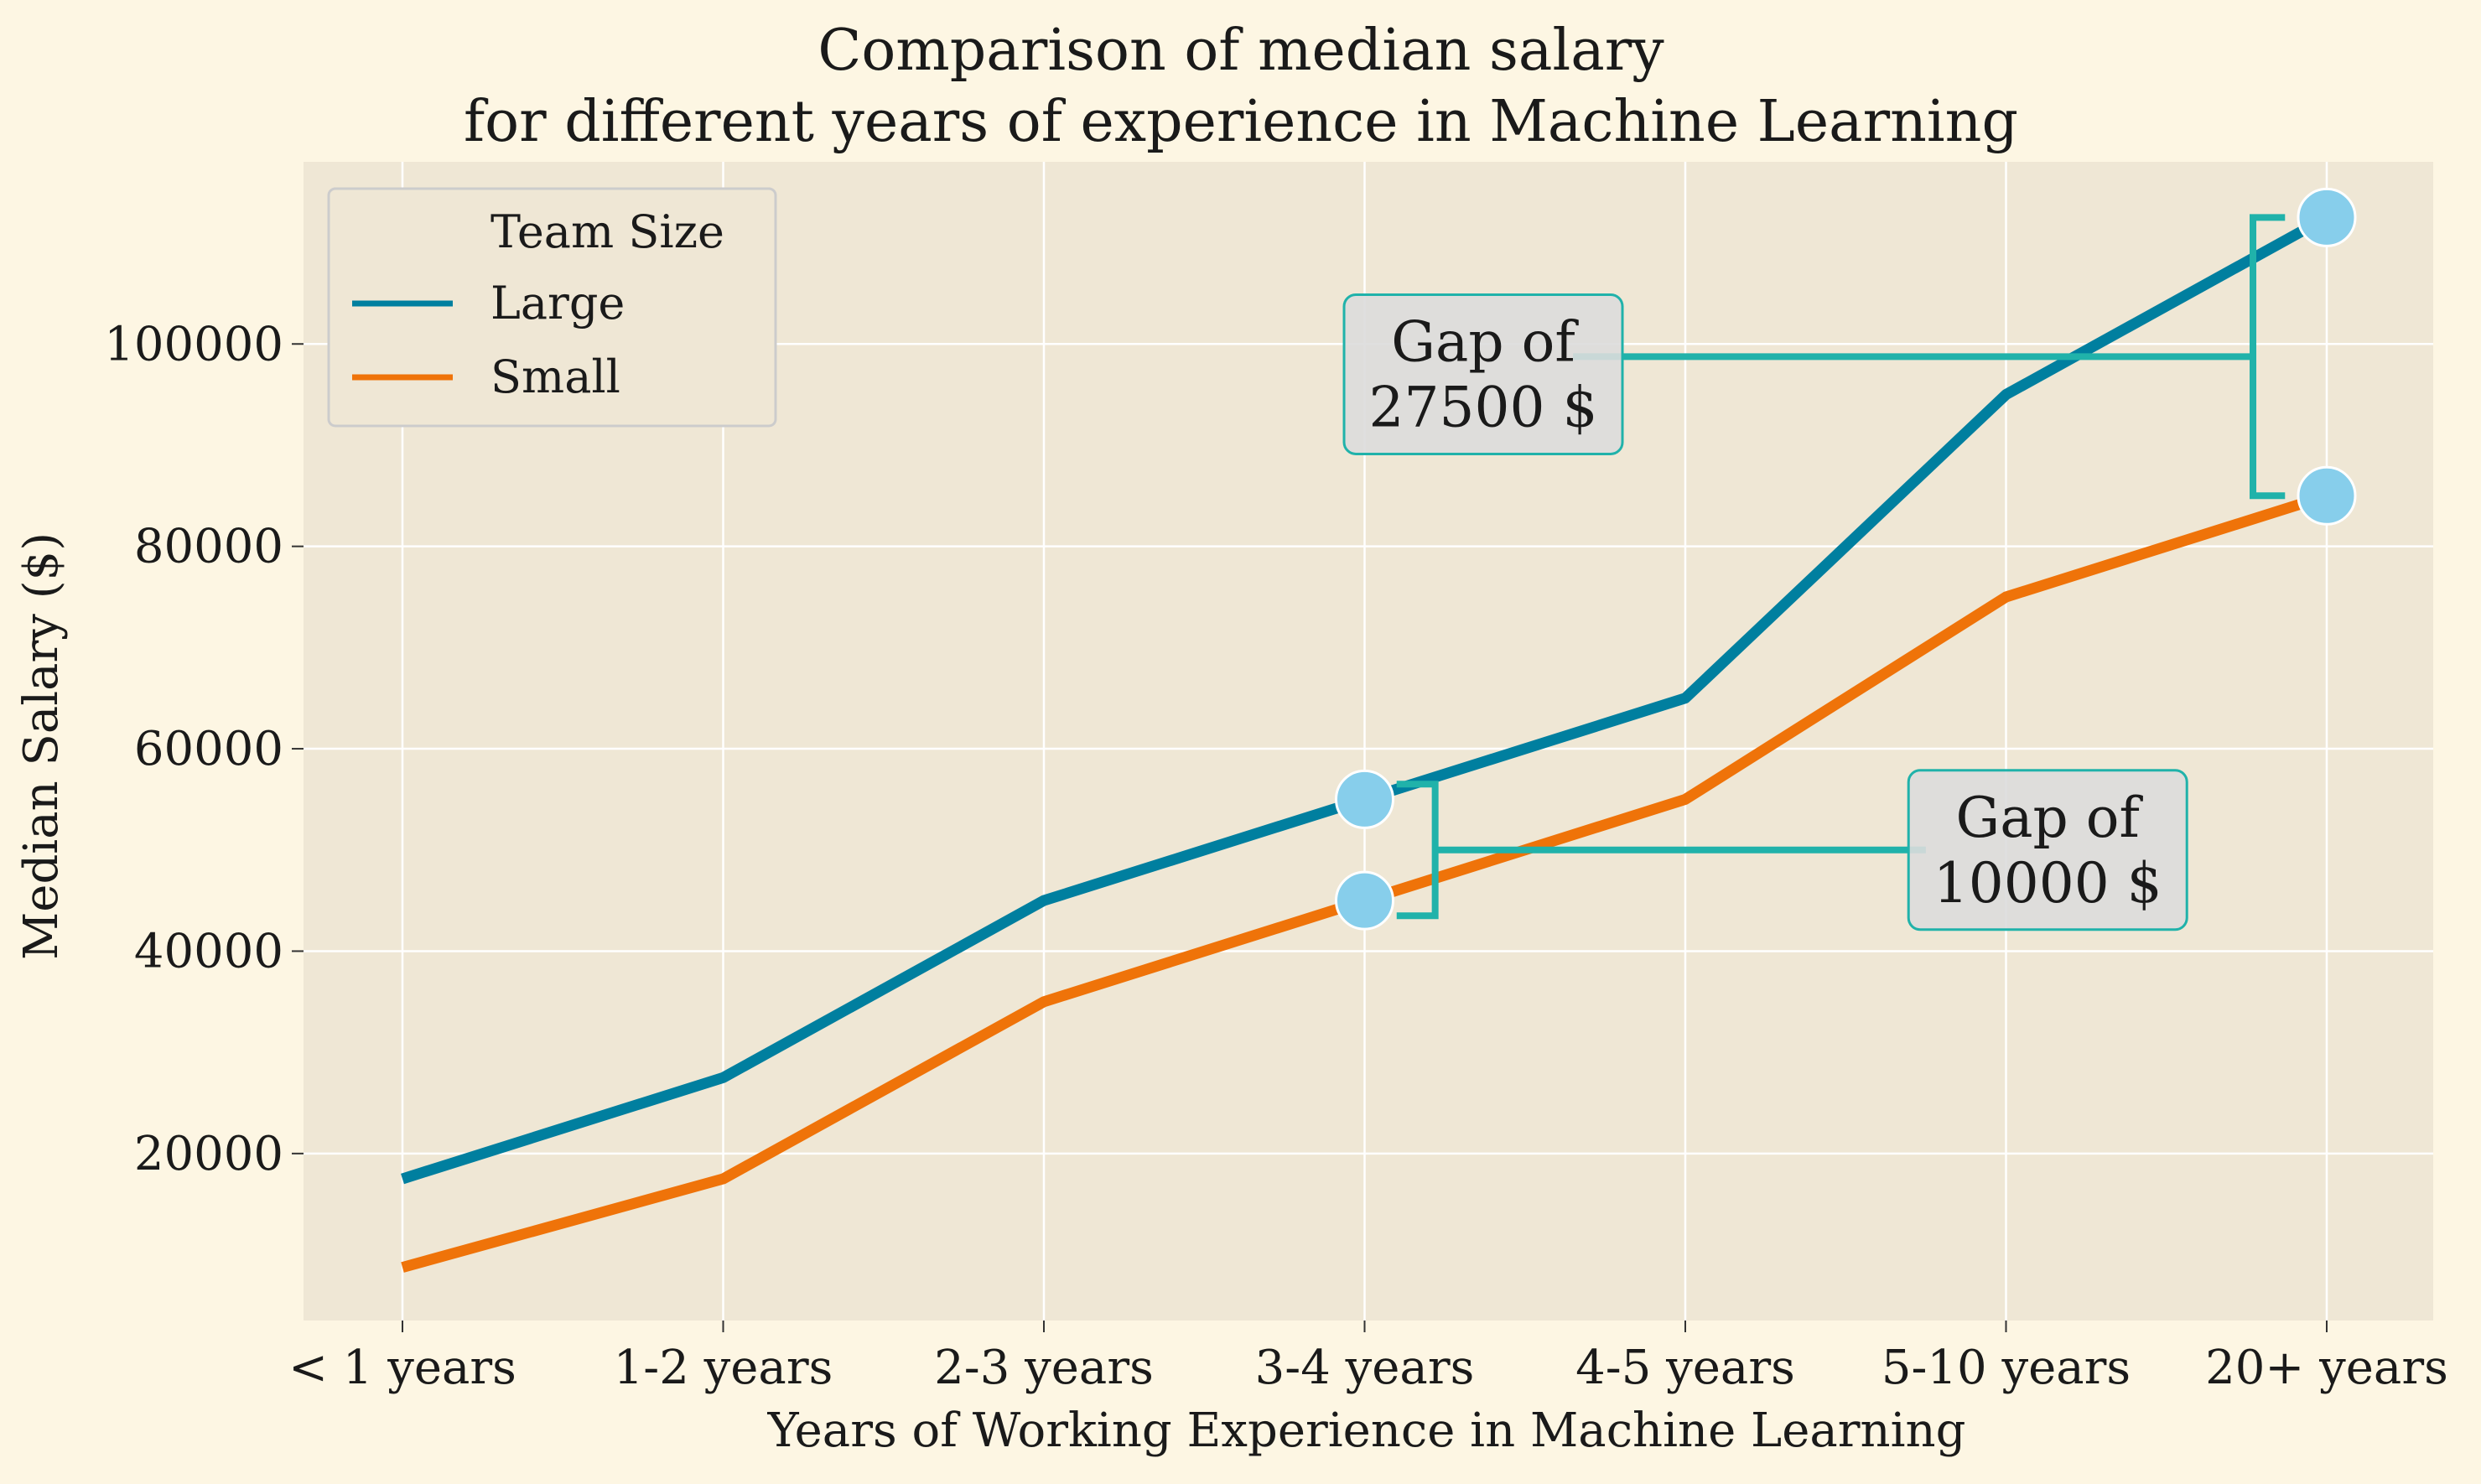 Image resolution: width=2481 pixels, height=1484 pixels. Describe the element at coordinates (208, 547) in the screenshot. I see `y-tick-label: 80000` at that location.